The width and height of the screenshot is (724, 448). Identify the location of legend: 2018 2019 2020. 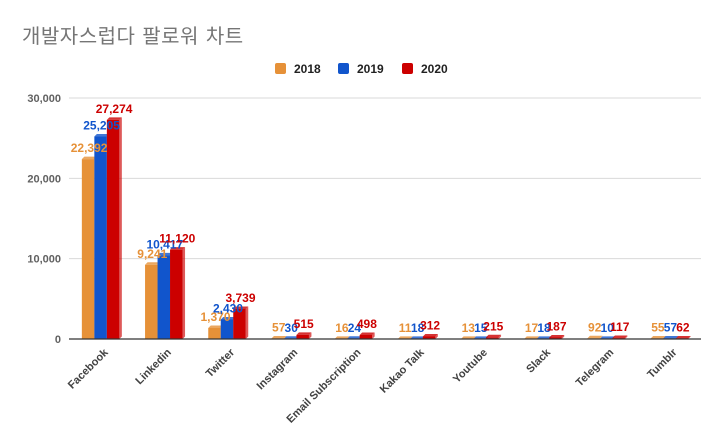
(361, 69).